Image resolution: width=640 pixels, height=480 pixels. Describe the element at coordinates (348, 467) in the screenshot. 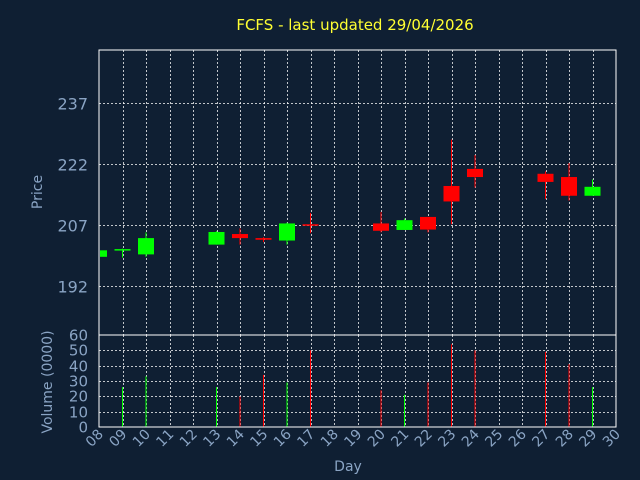

I see `x-axis-label: Day` at that location.